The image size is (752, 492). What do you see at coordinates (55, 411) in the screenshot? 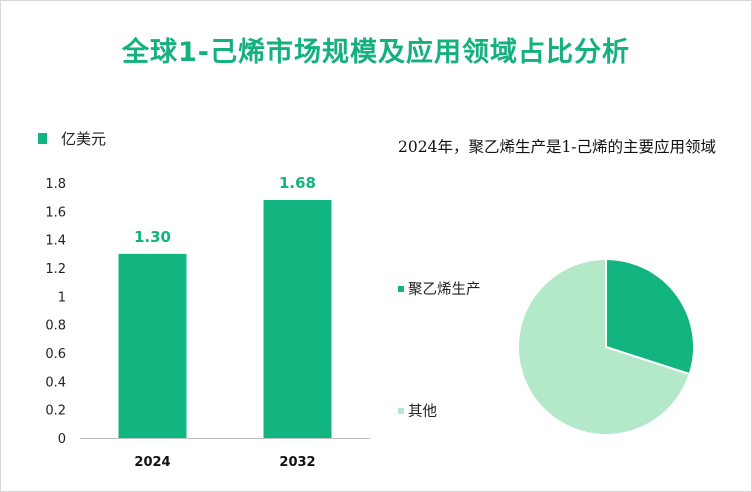
I see `y-tick-label: 0.2` at bounding box center [55, 411].